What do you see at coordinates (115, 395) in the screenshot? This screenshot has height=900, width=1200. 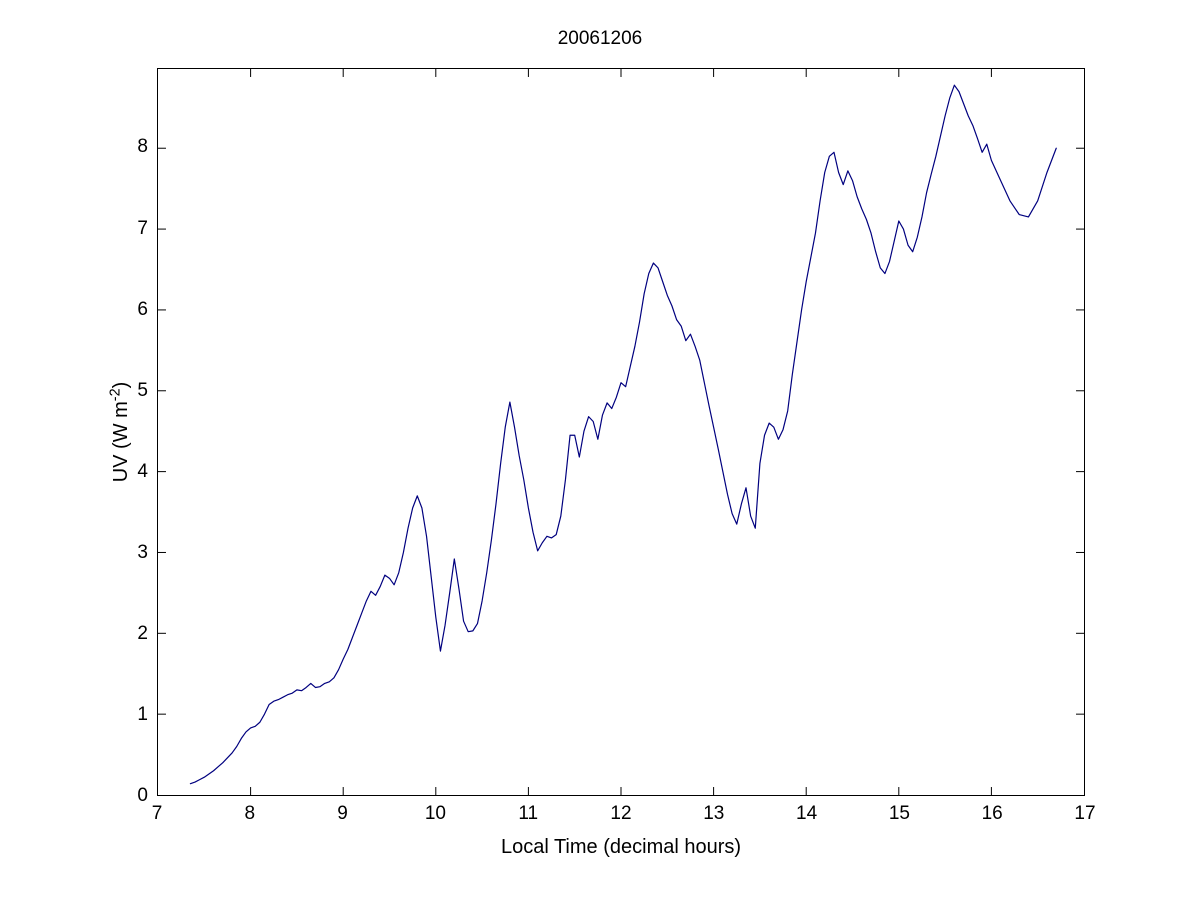 I see `y-axis-title-exponent: -2` at bounding box center [115, 395].